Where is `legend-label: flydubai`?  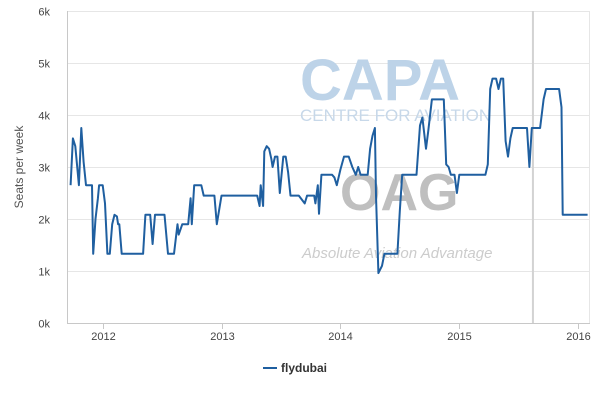 legend-label: flydubai is located at coordinates (304, 368).